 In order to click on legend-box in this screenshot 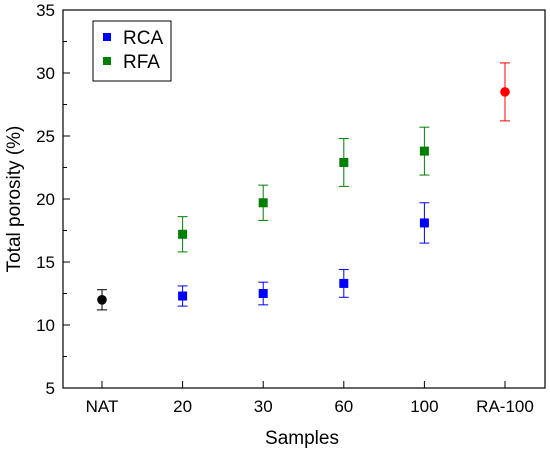, I will do `click(132, 51)`.